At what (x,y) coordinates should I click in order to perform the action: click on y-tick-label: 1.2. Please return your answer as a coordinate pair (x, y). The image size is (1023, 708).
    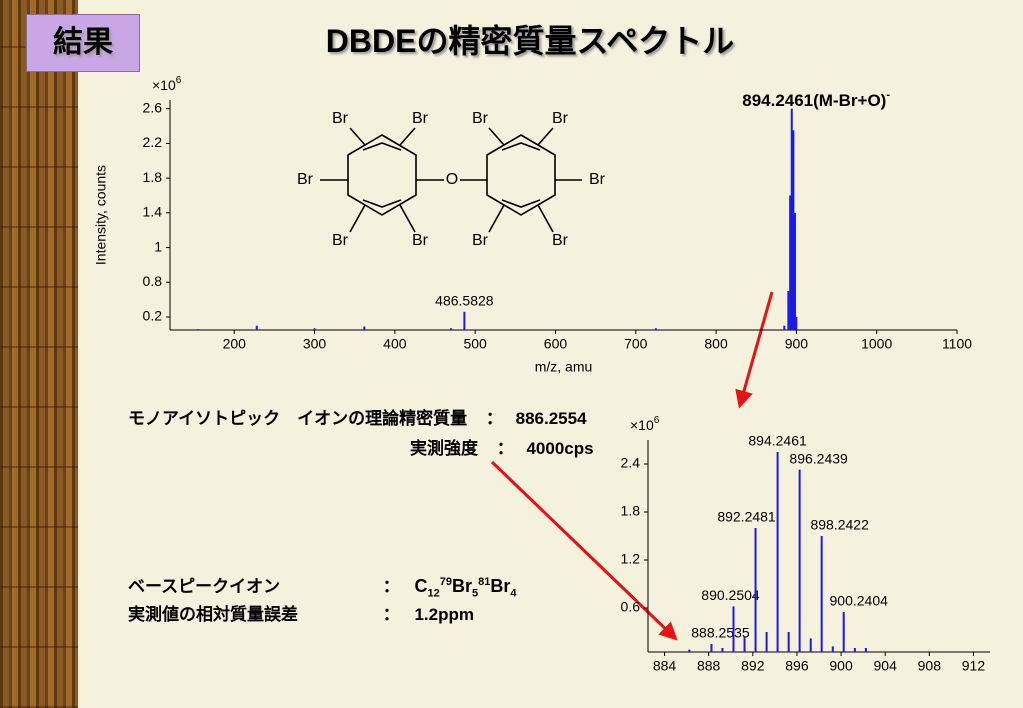
    Looking at the image, I should click on (631, 559).